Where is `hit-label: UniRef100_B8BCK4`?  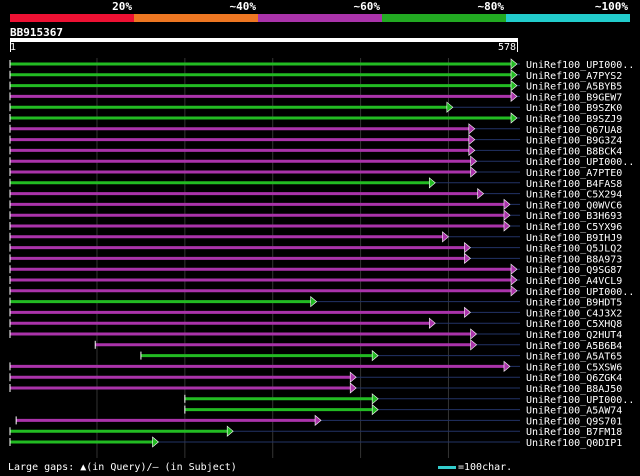 hit-label: UniRef100_B8BCK4 is located at coordinates (574, 151).